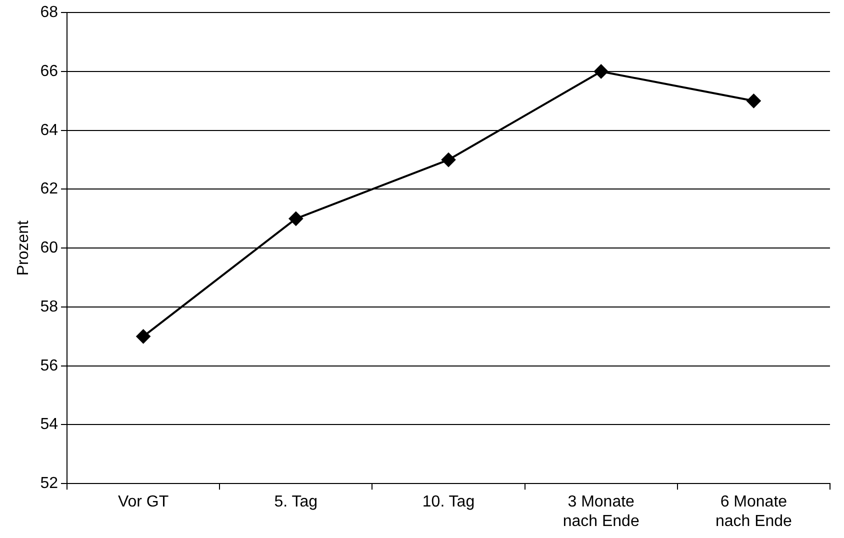 This screenshot has width=844, height=538. I want to click on y-tick-label: 60, so click(49, 248).